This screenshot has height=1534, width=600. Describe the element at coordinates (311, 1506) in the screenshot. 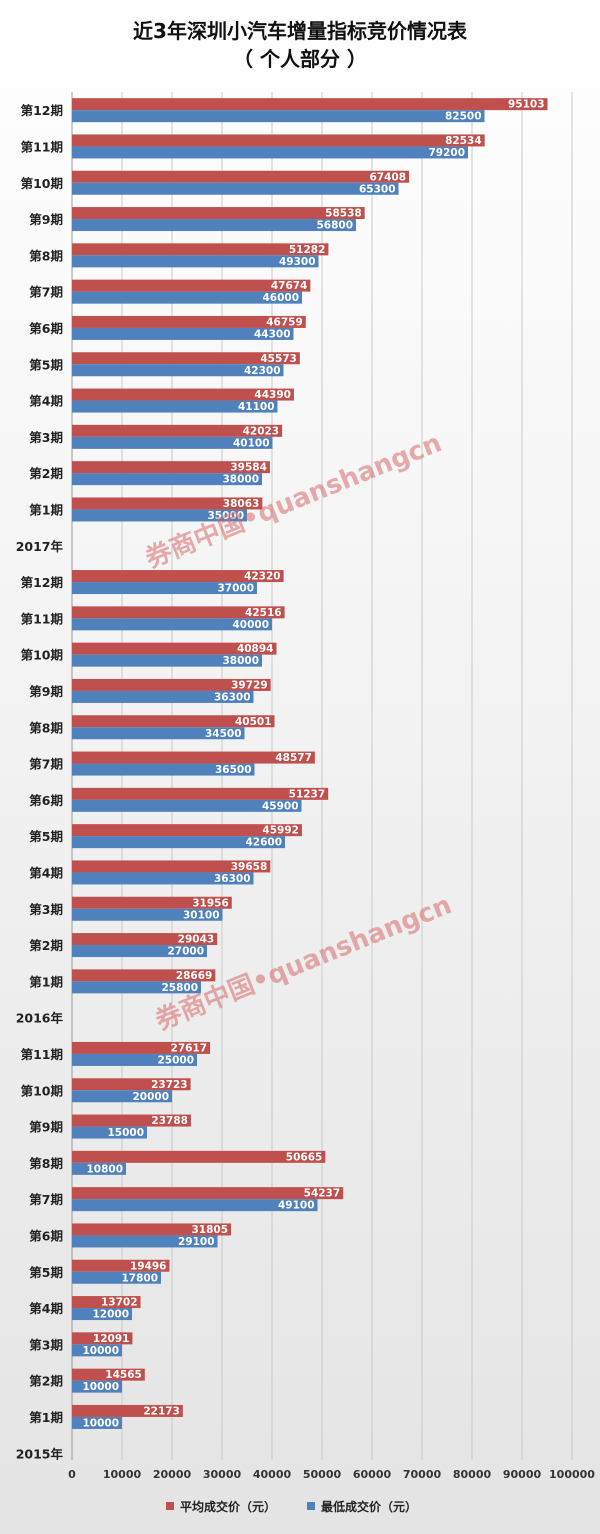

I see `legend-swatch-min` at that location.